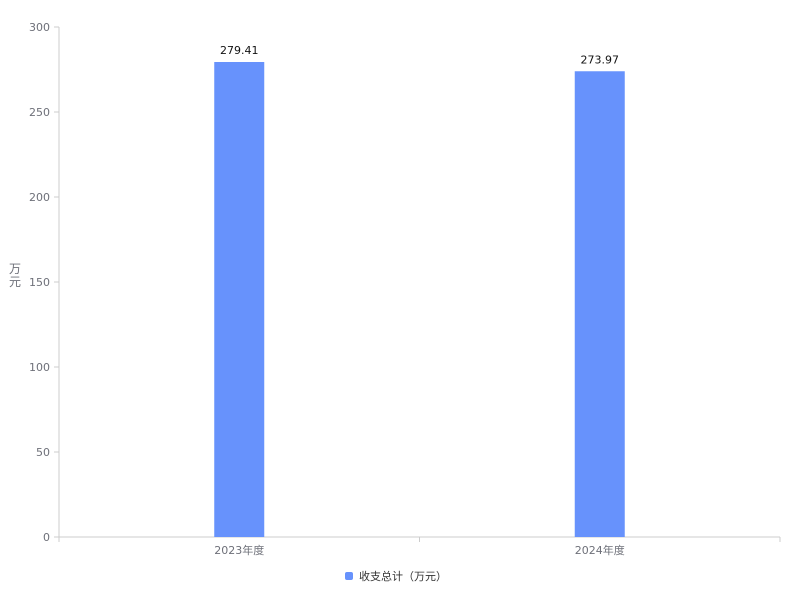 This screenshot has height=604, width=800. Describe the element at coordinates (43, 452) in the screenshot. I see `y-tick-label: 50` at that location.